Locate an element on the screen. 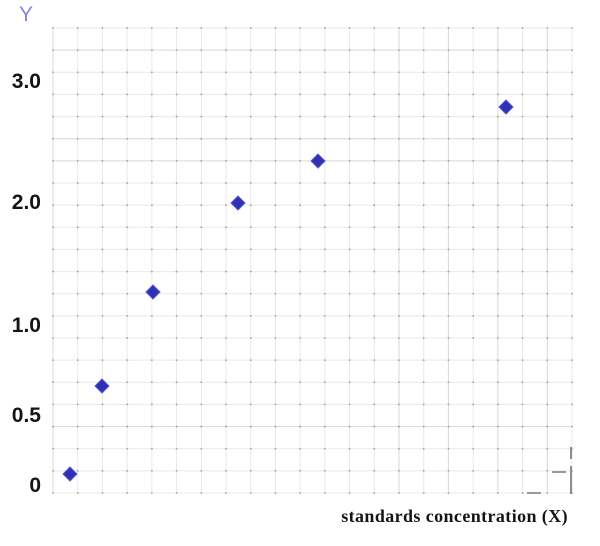  y-axis-title: Y is located at coordinates (26, 14).